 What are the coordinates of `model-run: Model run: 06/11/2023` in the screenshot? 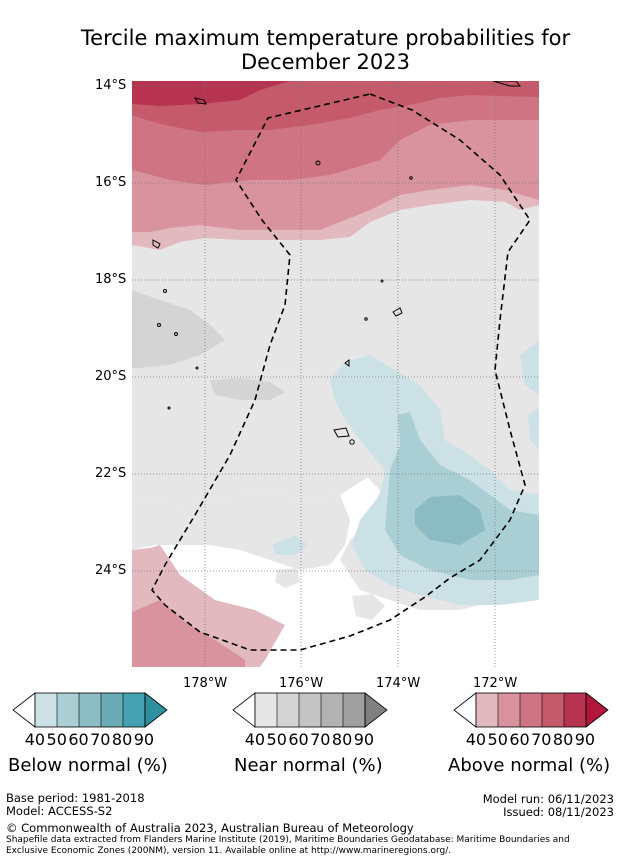 It's located at (548, 799).